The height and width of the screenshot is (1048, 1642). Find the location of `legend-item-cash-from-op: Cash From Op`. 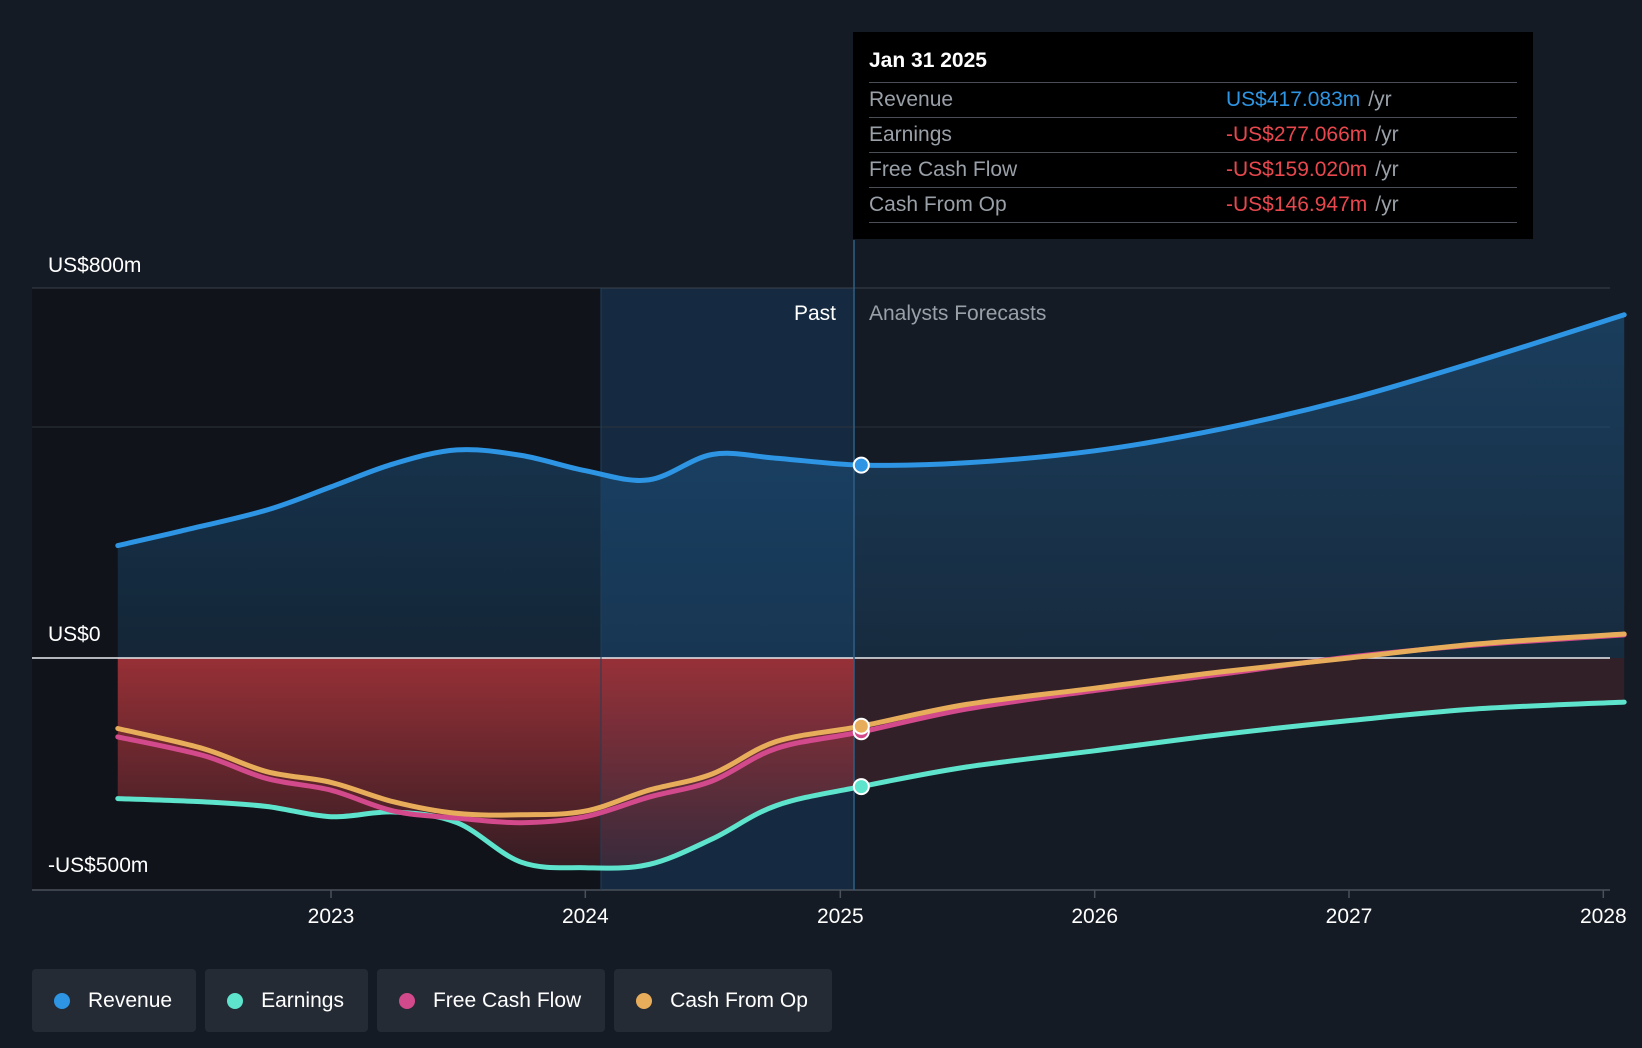

legend-item-cash-from-op: Cash From Op is located at coordinates (723, 1000).